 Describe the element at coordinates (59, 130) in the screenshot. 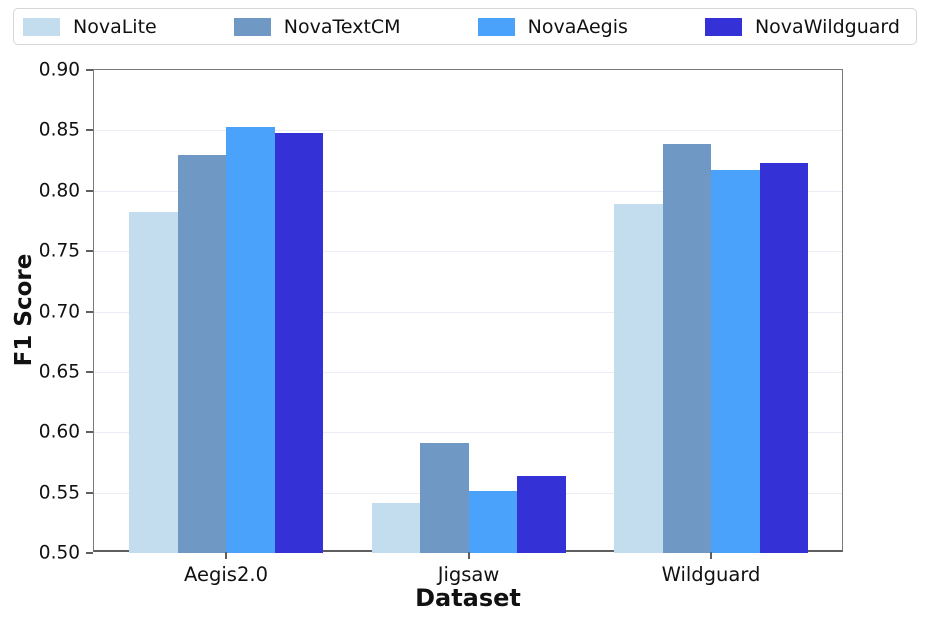

I see `y-tick-label: 0.85` at that location.